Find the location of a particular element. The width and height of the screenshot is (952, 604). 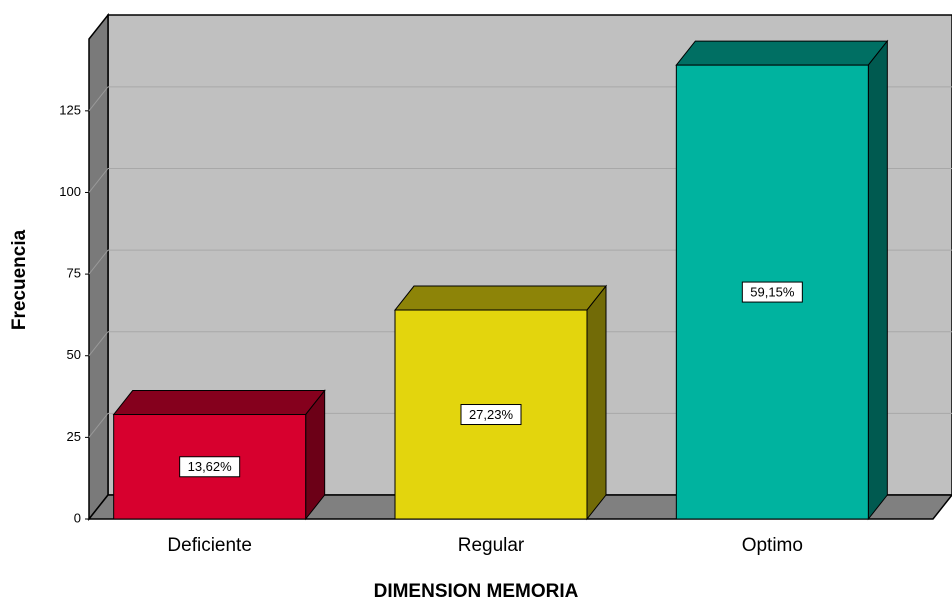

y-tick-label: 25 is located at coordinates (74, 436).